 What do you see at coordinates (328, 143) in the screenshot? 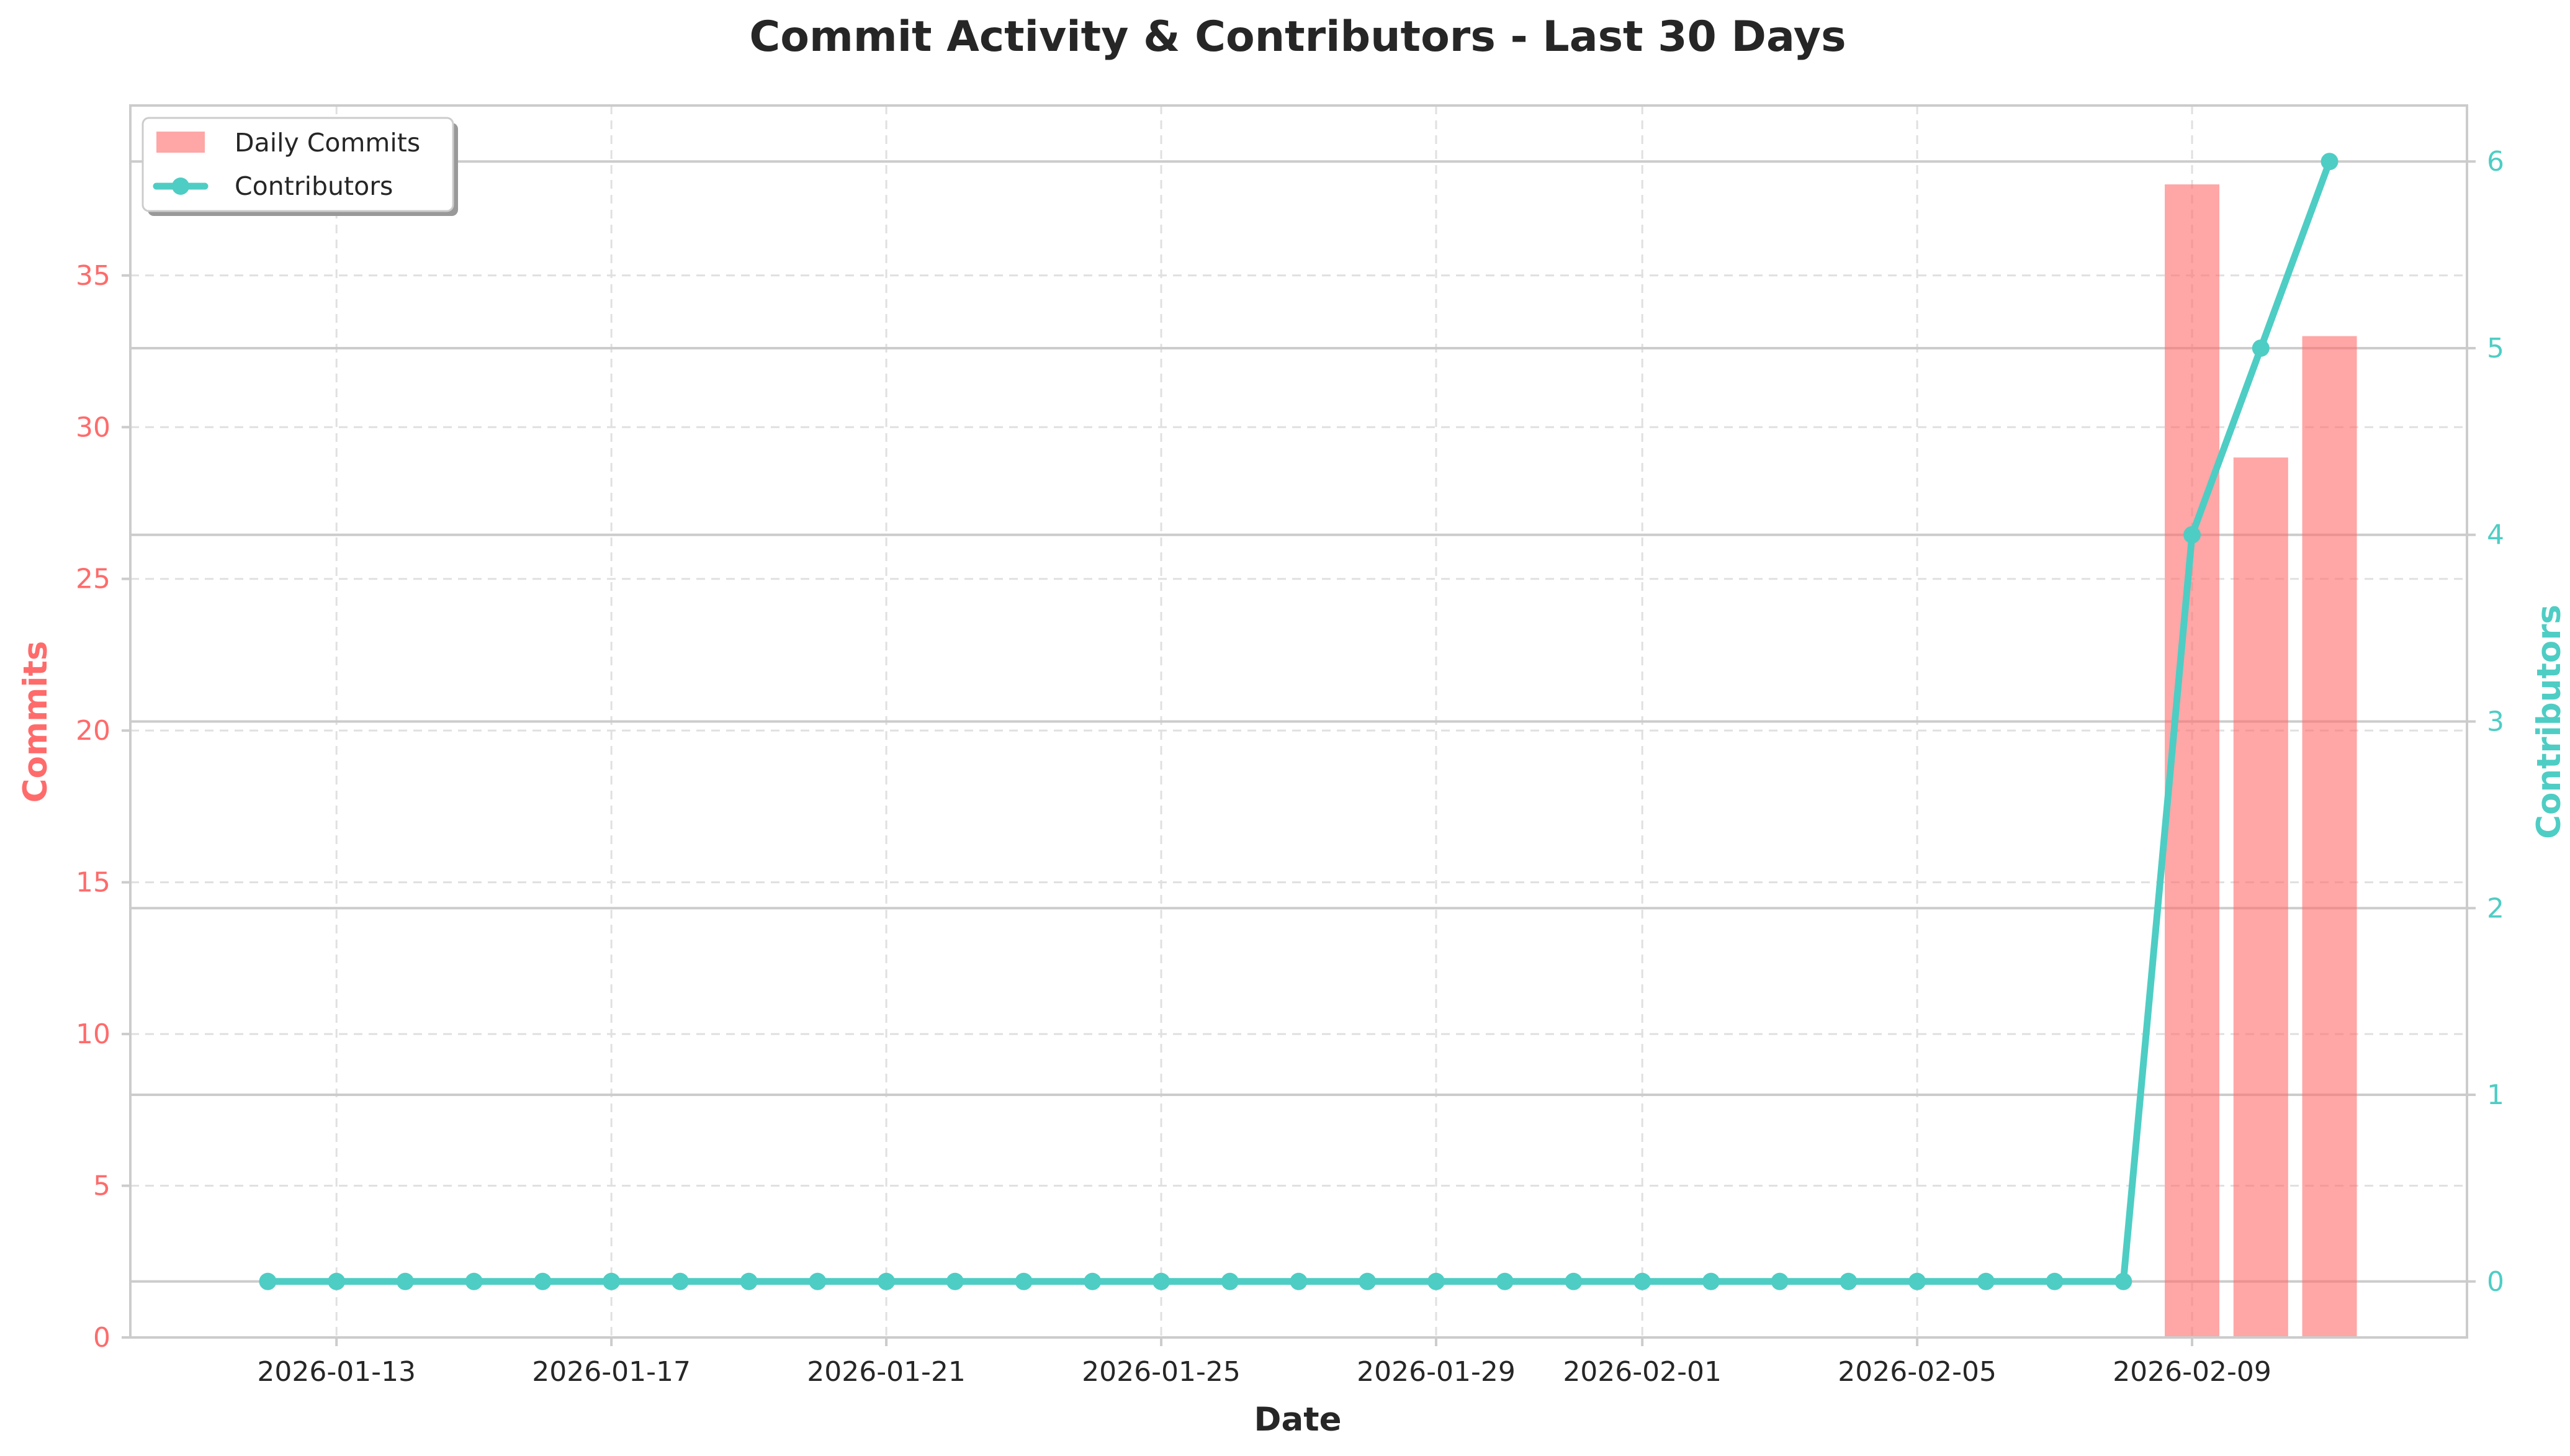
I see `legend-label-commits: Daily Commits` at bounding box center [328, 143].